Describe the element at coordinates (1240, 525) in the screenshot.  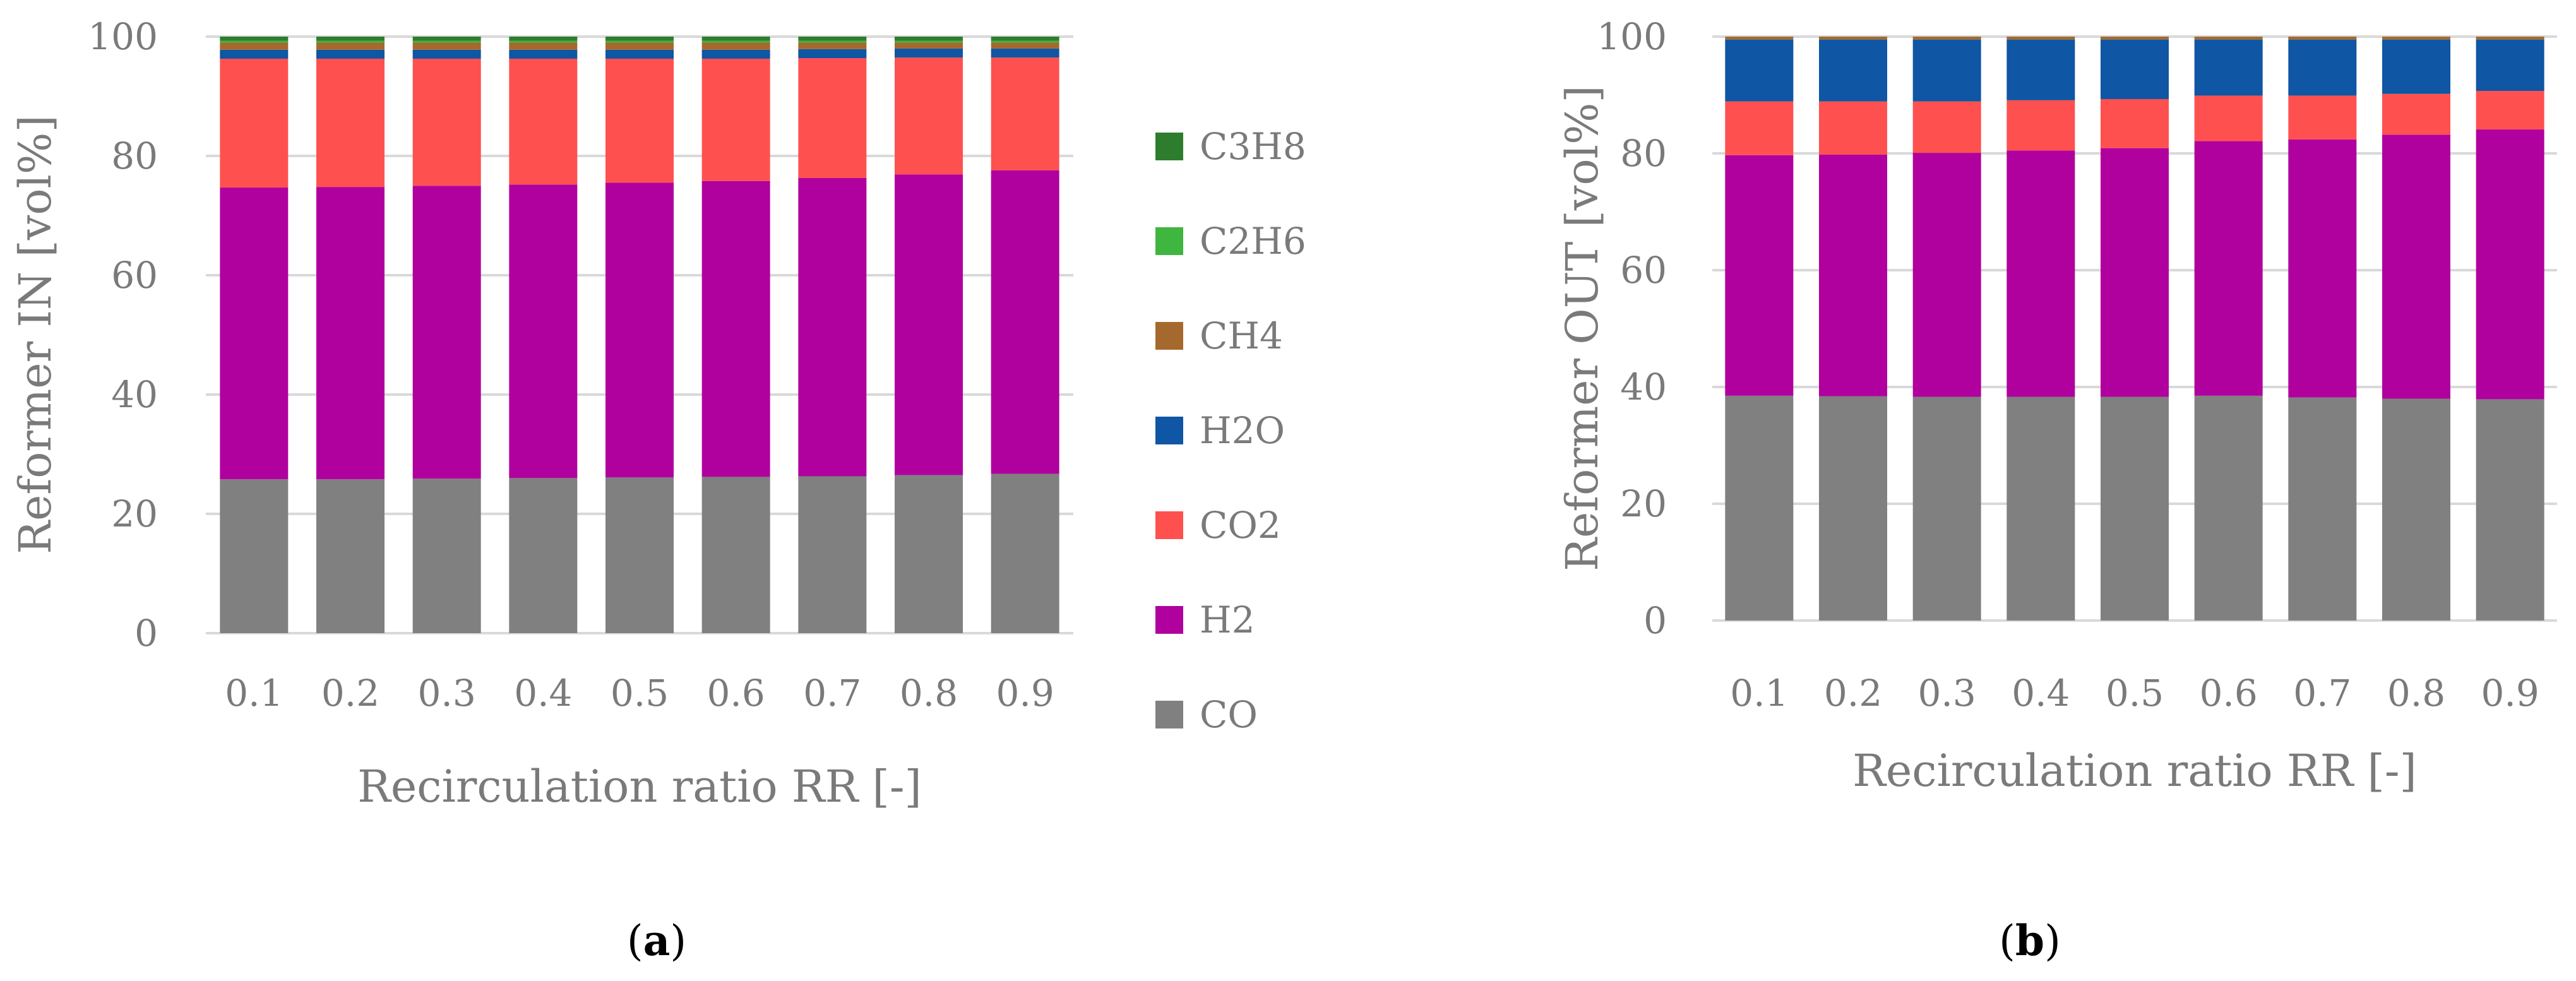
I see `legend-label: CO2` at that location.